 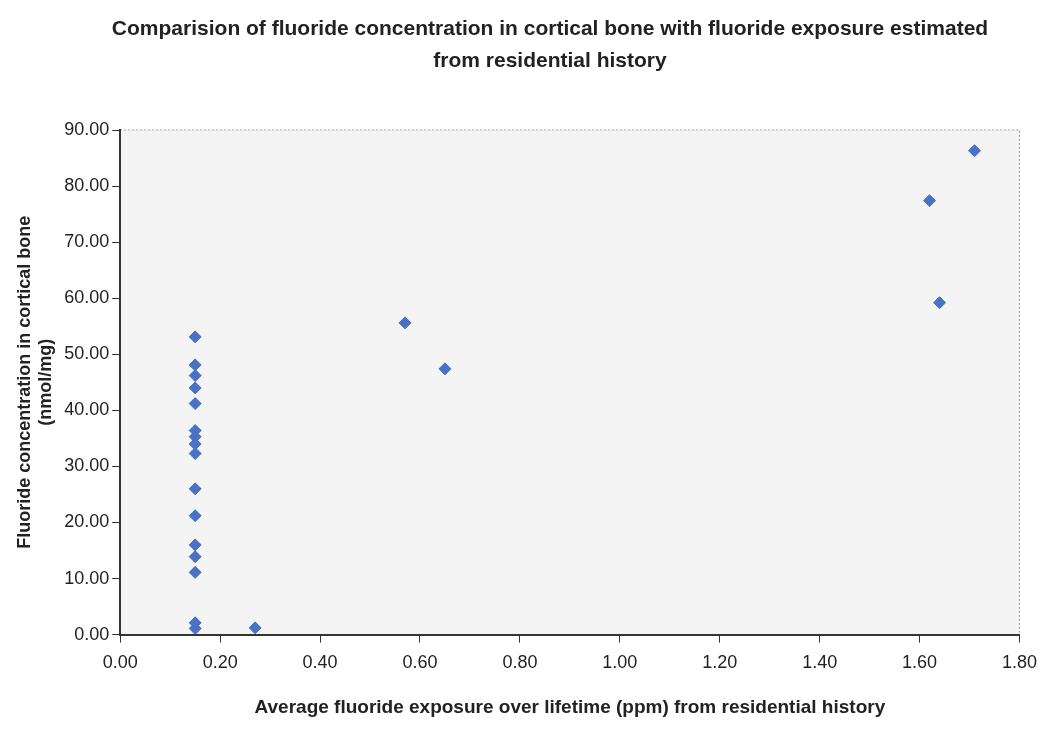 What do you see at coordinates (550, 44) in the screenshot?
I see `chart-title: Comparision of fluoride concentration in cortical bone with fluoride exposure estimated from residential history` at bounding box center [550, 44].